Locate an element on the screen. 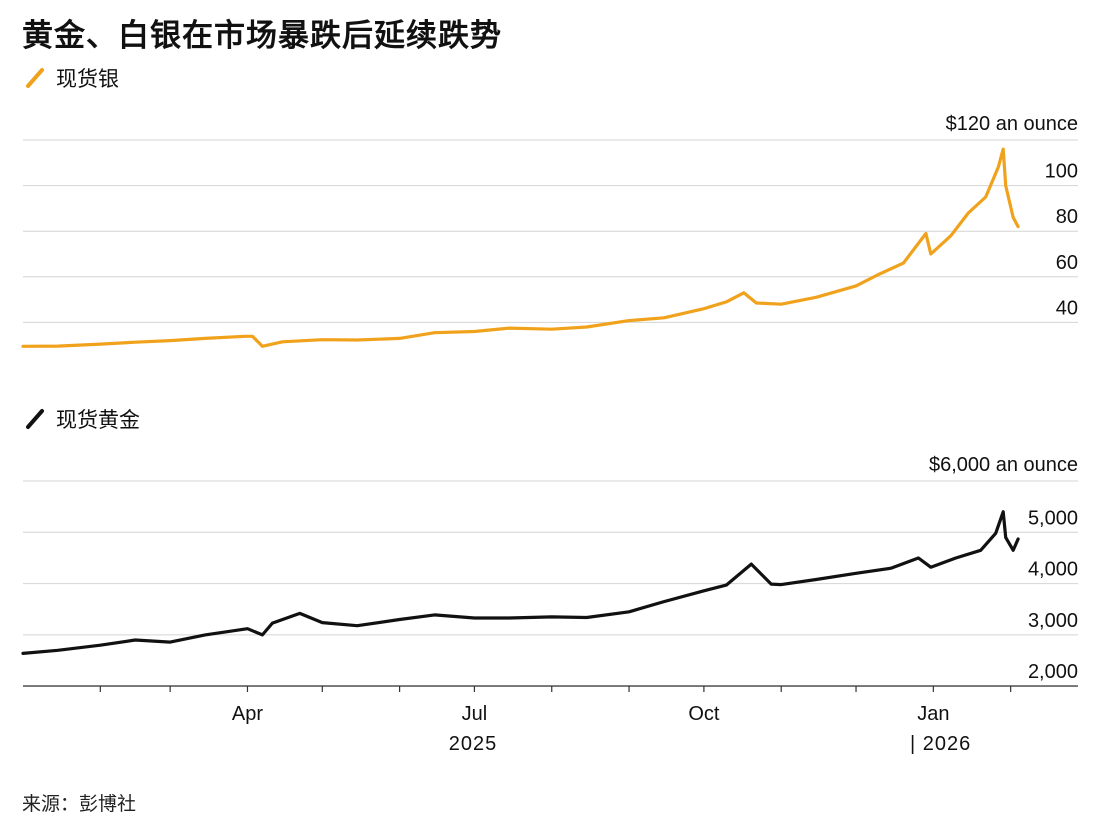  source-note: 来源：彭博社 is located at coordinates (79, 804).